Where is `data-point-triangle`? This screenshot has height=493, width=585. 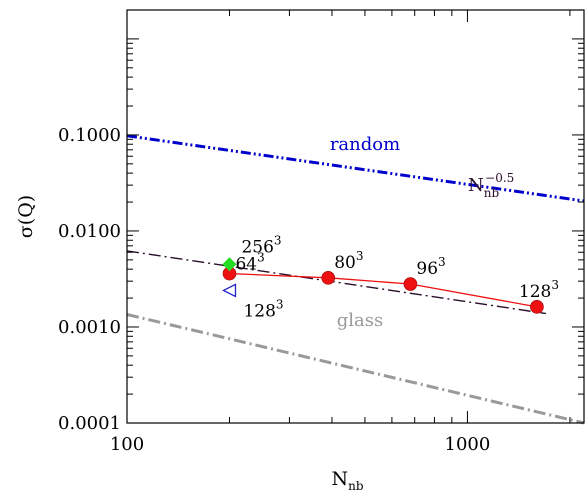
data-point-triangle is located at coordinates (229, 290).